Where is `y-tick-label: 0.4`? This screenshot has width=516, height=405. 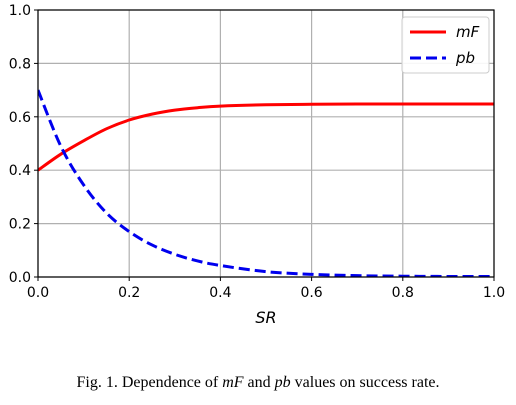 y-tick-label: 0.4 is located at coordinates (20, 171).